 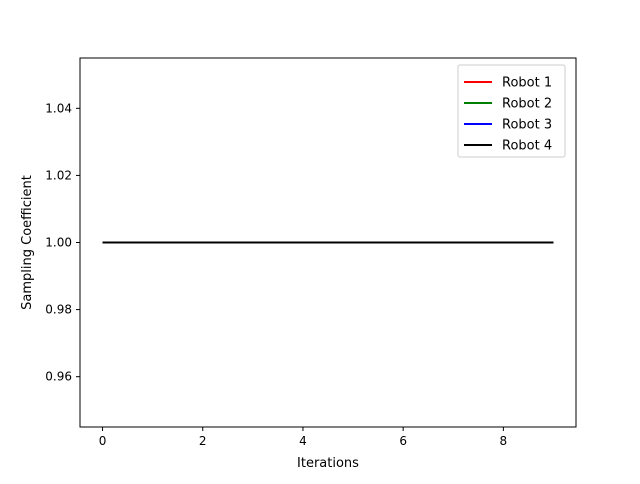 I want to click on x-tick-label: 2, so click(x=203, y=441).